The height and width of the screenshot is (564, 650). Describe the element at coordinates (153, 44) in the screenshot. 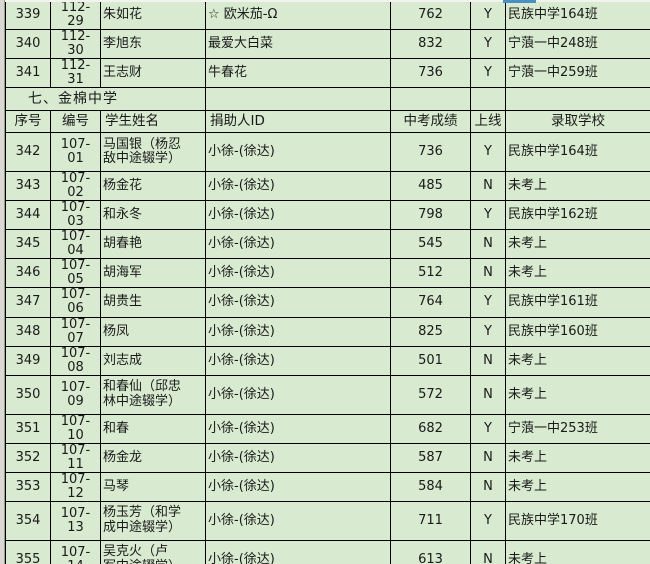

I see `cell-student-name: 李旭东` at that location.